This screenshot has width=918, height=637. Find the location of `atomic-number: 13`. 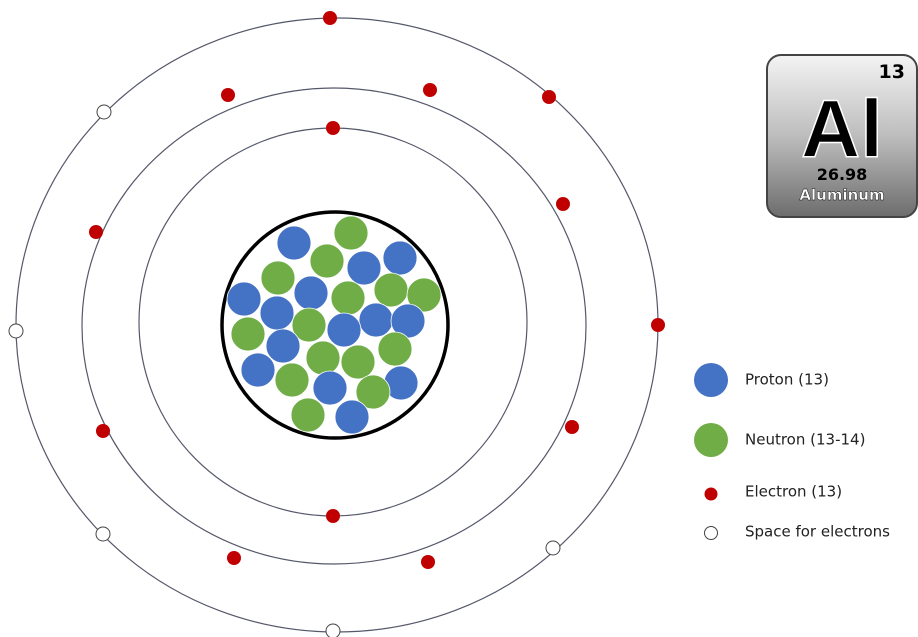

atomic-number: 13 is located at coordinates (892, 72).